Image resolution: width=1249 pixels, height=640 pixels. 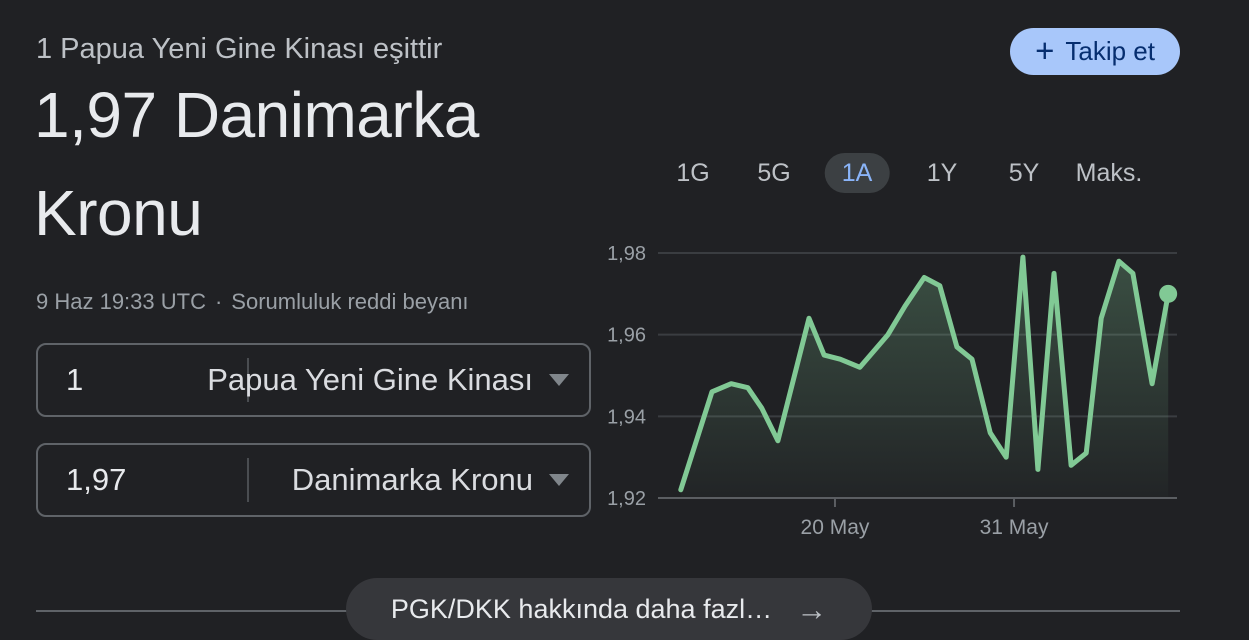 I want to click on follow-button: + Takip et, so click(x=1095, y=51).